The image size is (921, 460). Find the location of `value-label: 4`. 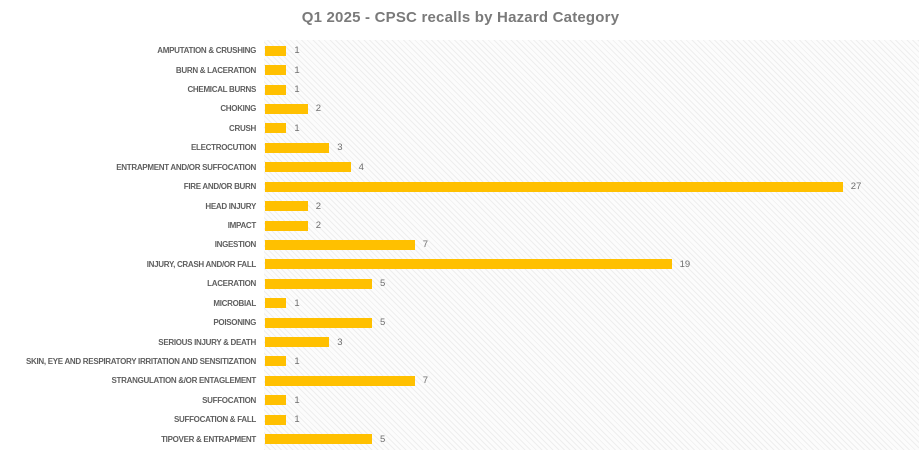

value-label: 4 is located at coordinates (361, 167).